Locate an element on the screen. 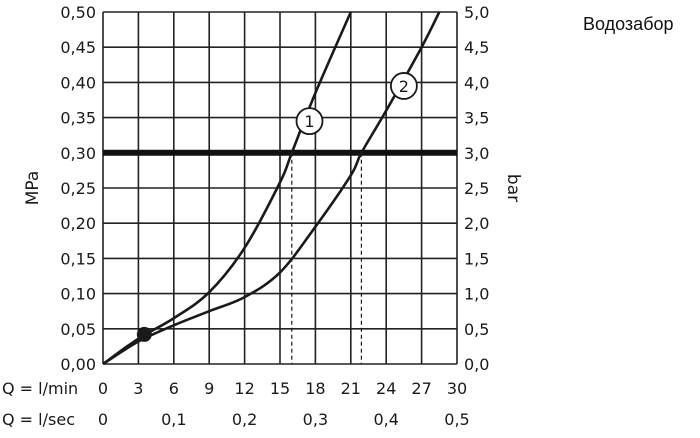 This screenshot has height=438, width=700. y-right-tick-label: 2,5 is located at coordinates (476, 188).